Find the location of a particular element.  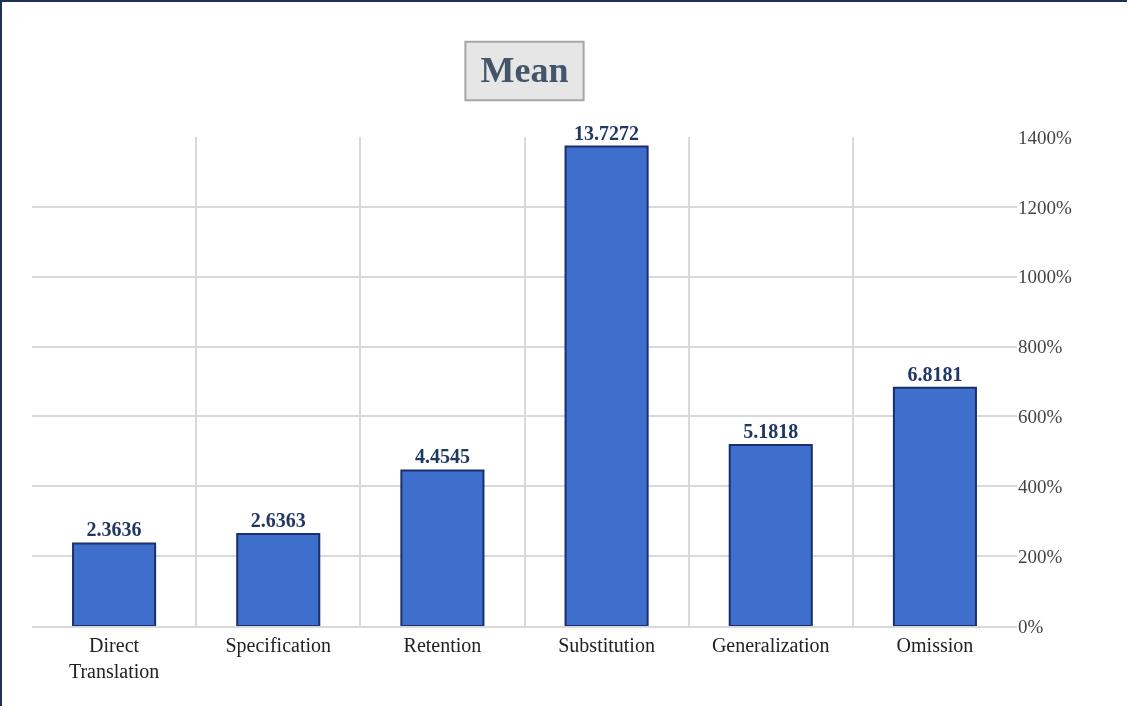

chart-title: Mean is located at coordinates (524, 70).